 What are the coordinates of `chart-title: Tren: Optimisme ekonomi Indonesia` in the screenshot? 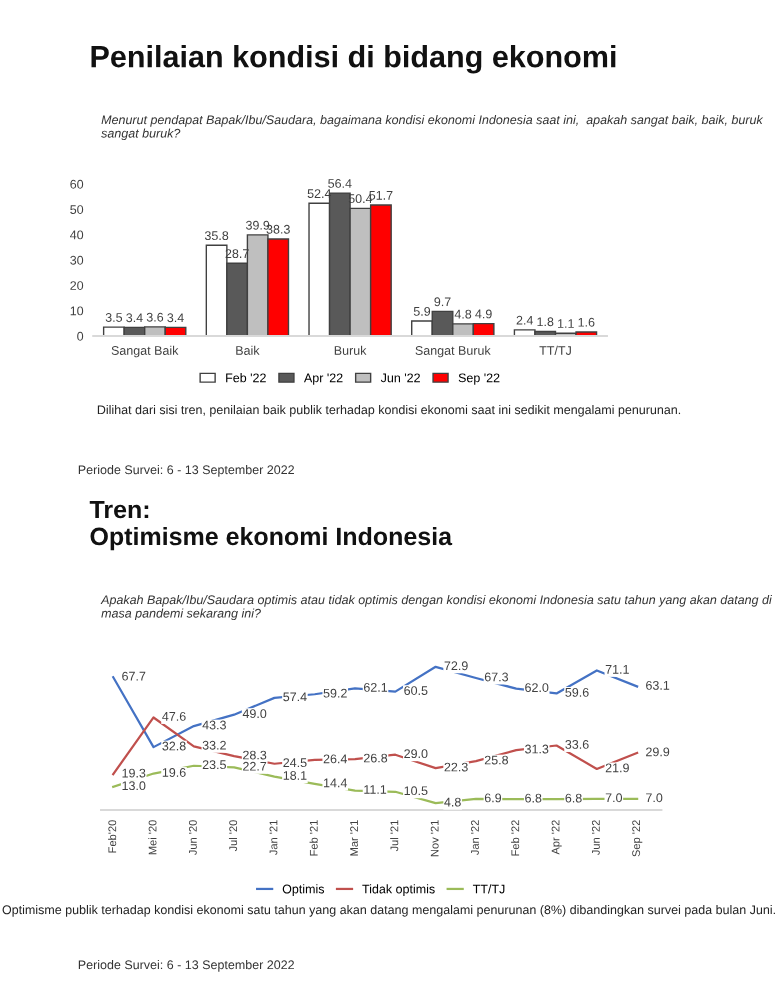 It's located at (271, 525).